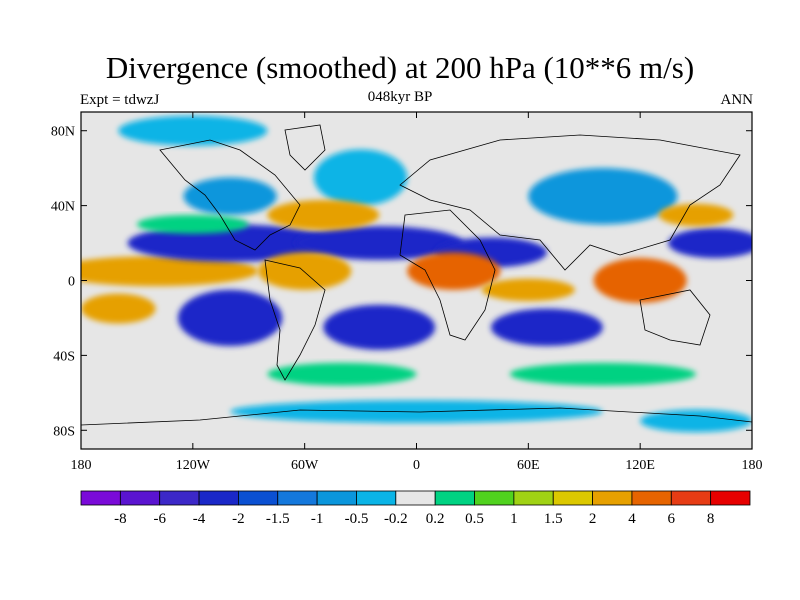 Image resolution: width=800 pixels, height=600 pixels. What do you see at coordinates (752, 465) in the screenshot?
I see `lon-label-6: 180` at bounding box center [752, 465].